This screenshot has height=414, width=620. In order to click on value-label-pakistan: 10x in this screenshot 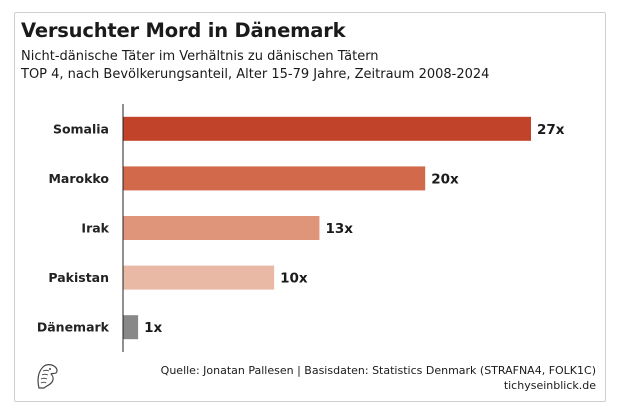, I will do `click(294, 279)`.